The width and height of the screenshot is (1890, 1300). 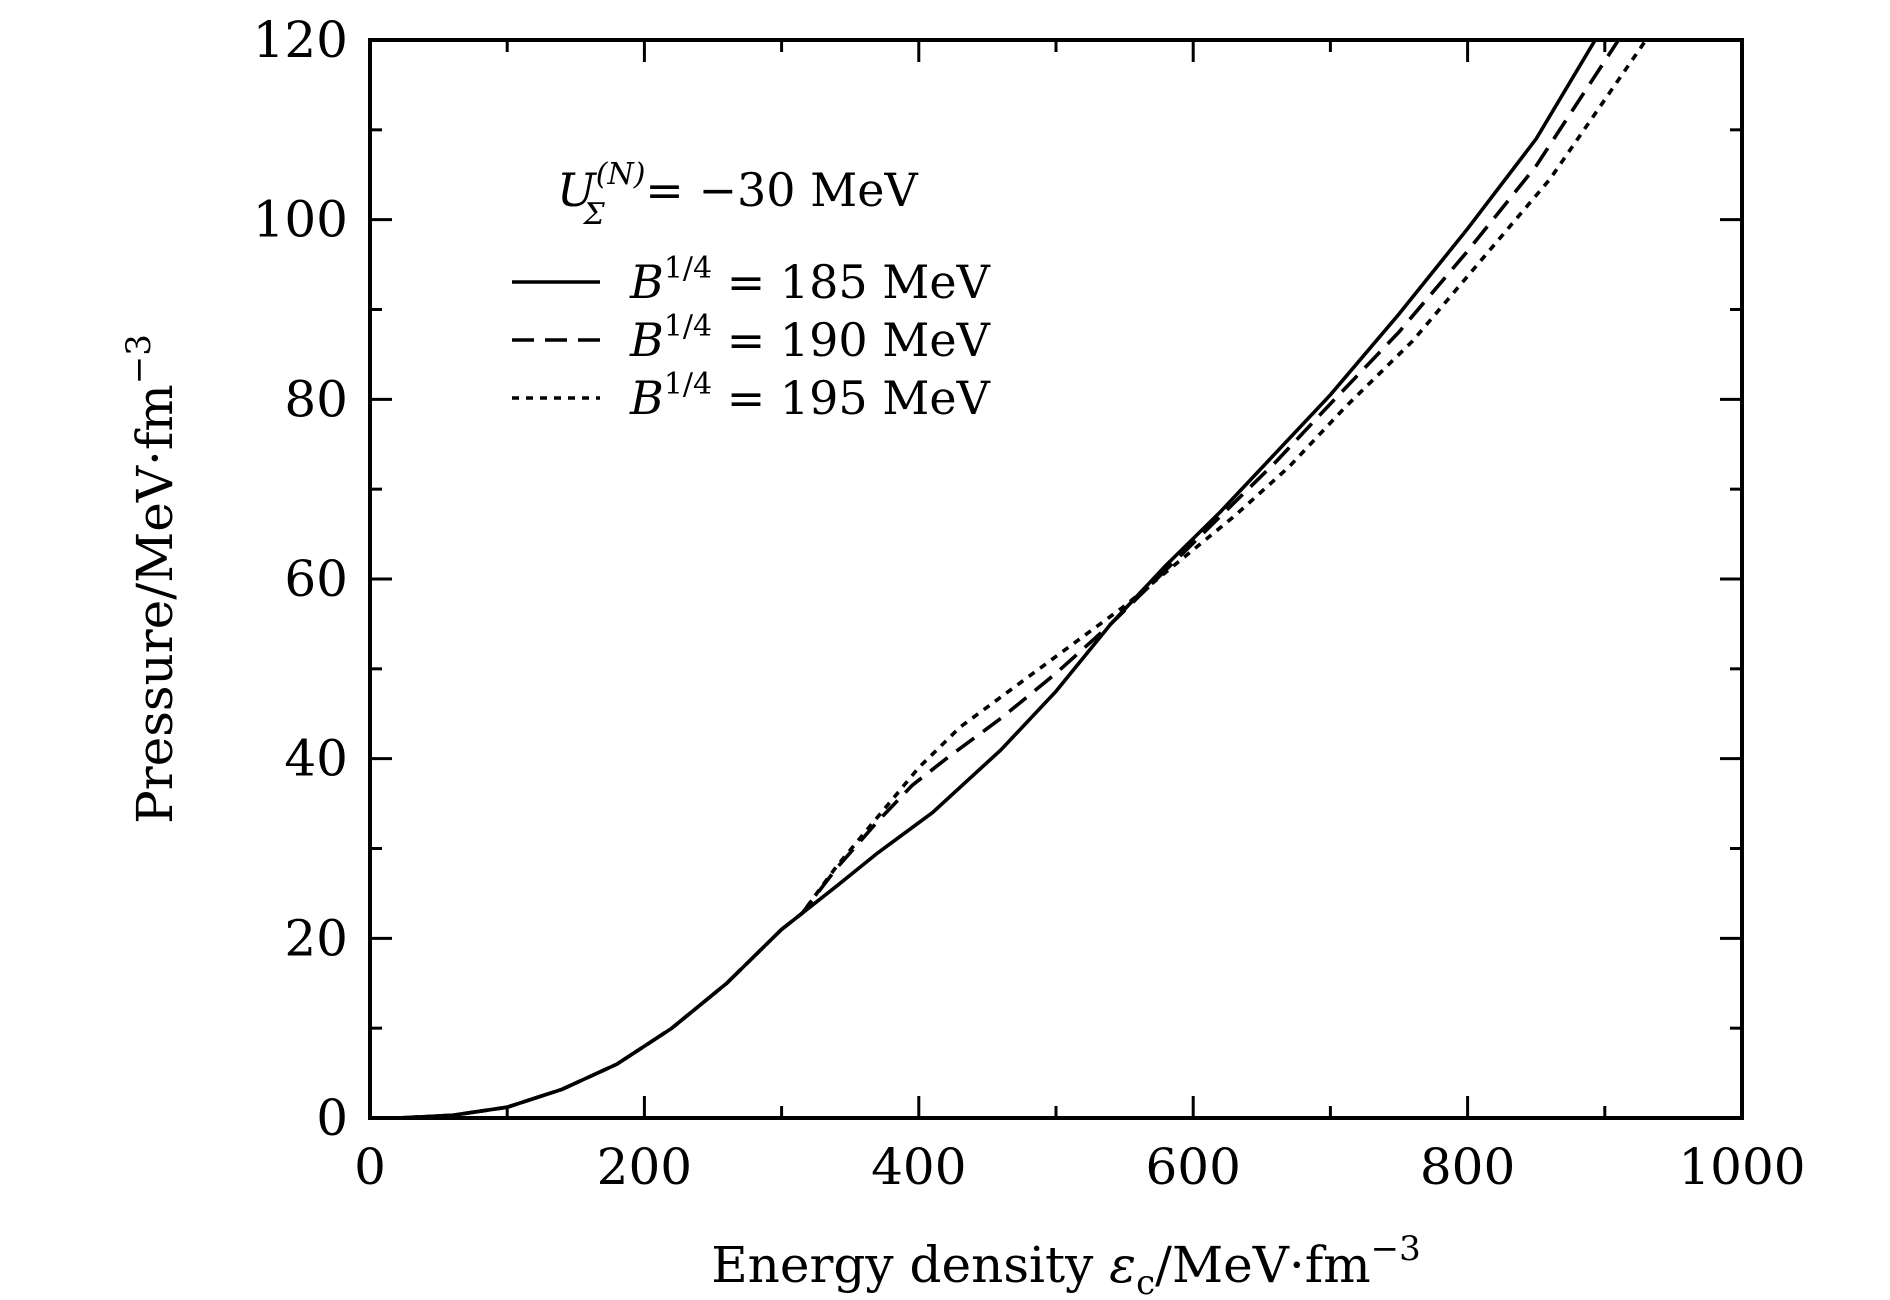 What do you see at coordinates (300, 220) in the screenshot?
I see `y-tick-label: 100` at bounding box center [300, 220].